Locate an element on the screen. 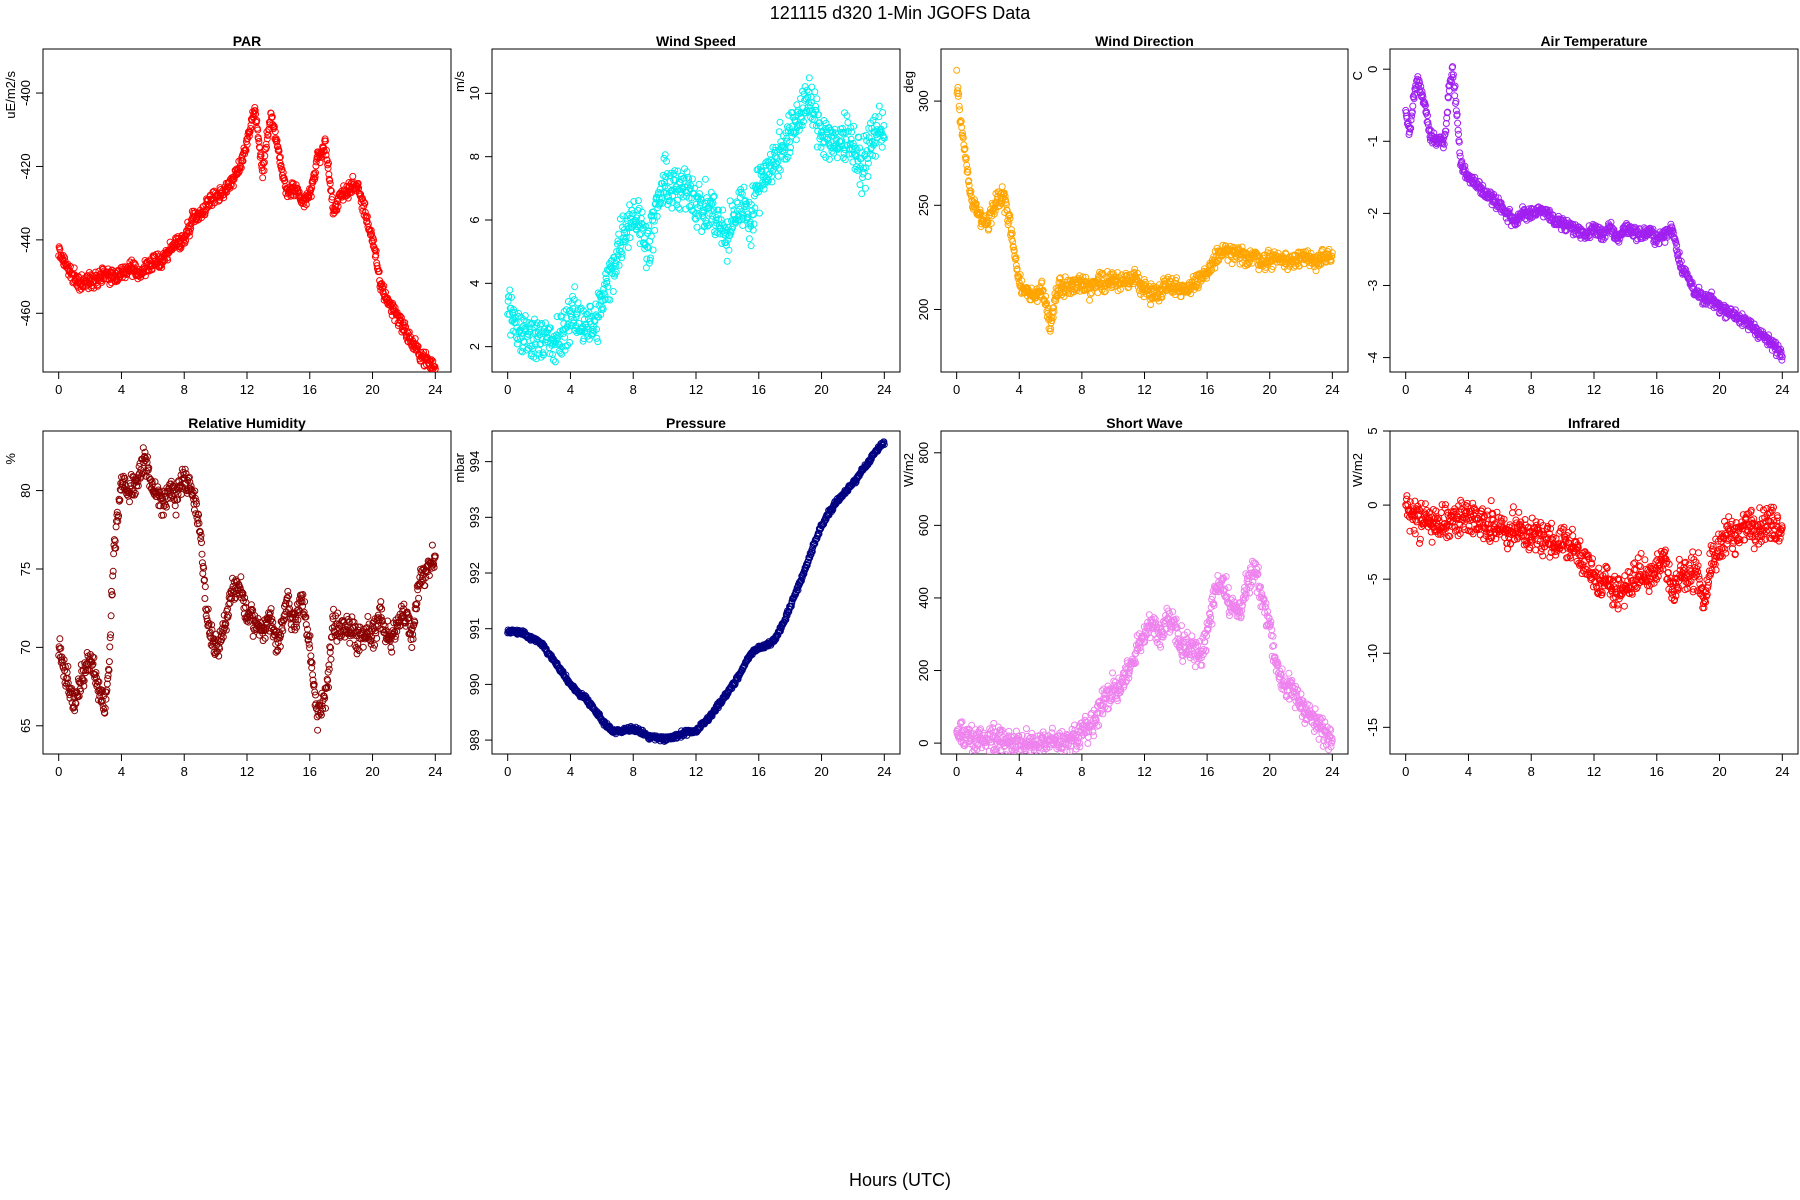 This screenshot has height=1200, width=1800. x-tick-label: 0 is located at coordinates (58, 771).